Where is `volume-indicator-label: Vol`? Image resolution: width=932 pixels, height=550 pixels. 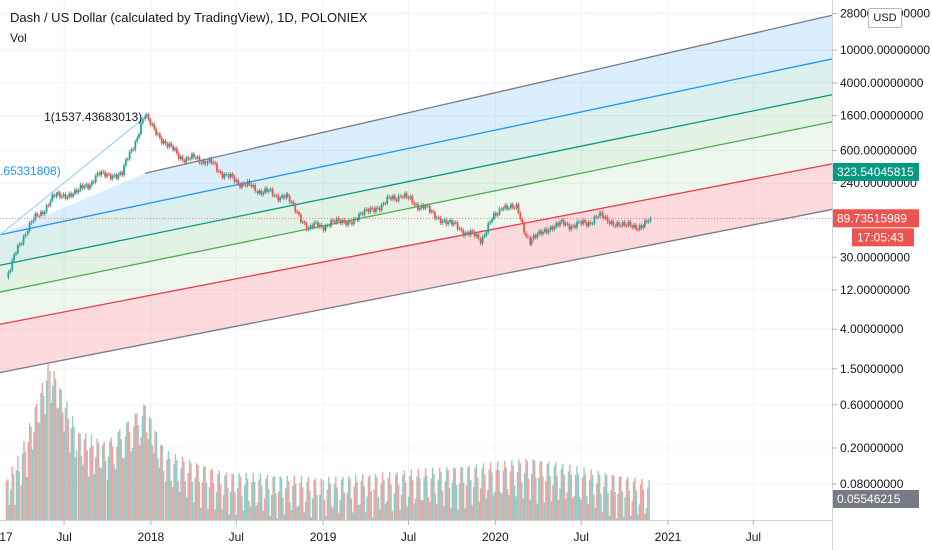
volume-indicator-label: Vol is located at coordinates (18, 38).